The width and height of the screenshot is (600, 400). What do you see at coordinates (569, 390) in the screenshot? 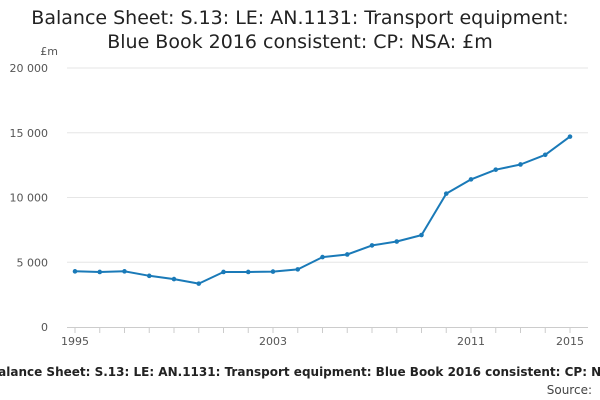
I see `footer-source: Source:` at bounding box center [569, 390].